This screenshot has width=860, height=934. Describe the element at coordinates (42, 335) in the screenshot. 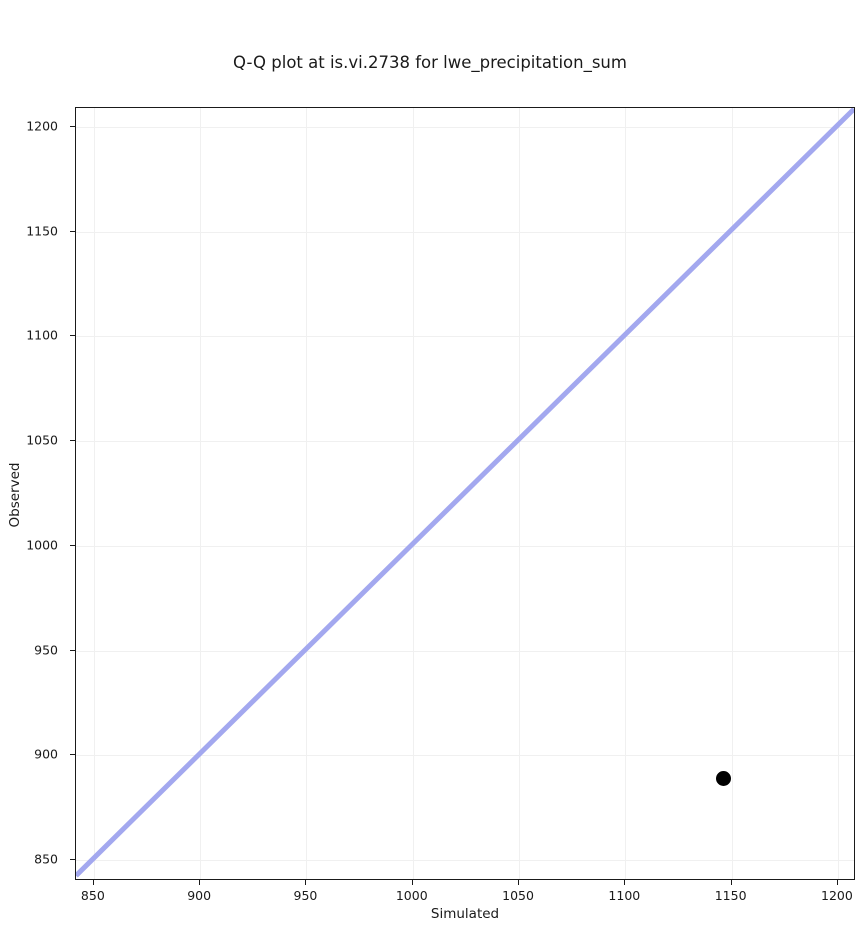

I see `y-tick-label: 1100` at that location.